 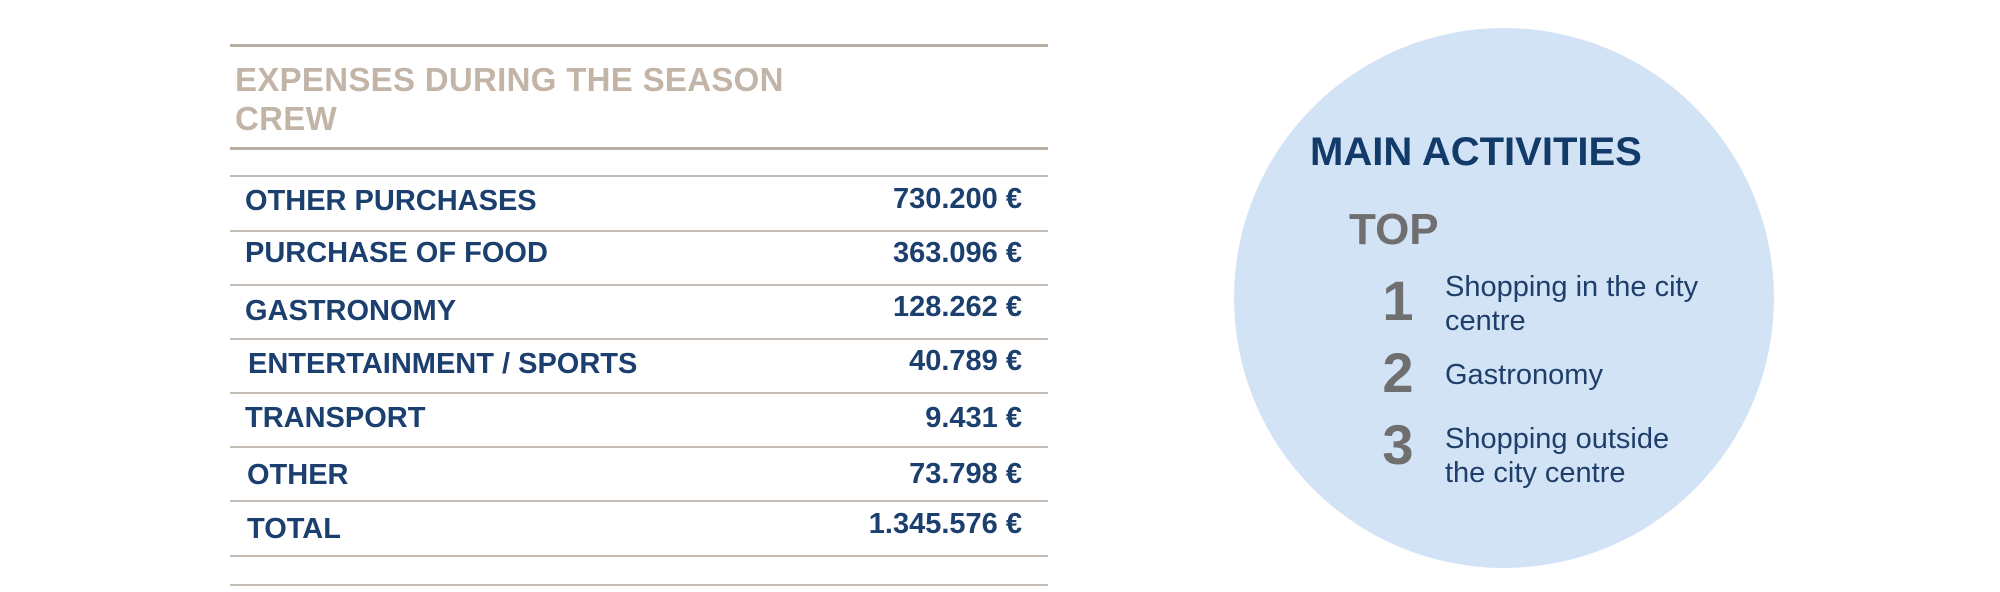 What do you see at coordinates (639, 585) in the screenshot?
I see `table-bottom-rule` at bounding box center [639, 585].